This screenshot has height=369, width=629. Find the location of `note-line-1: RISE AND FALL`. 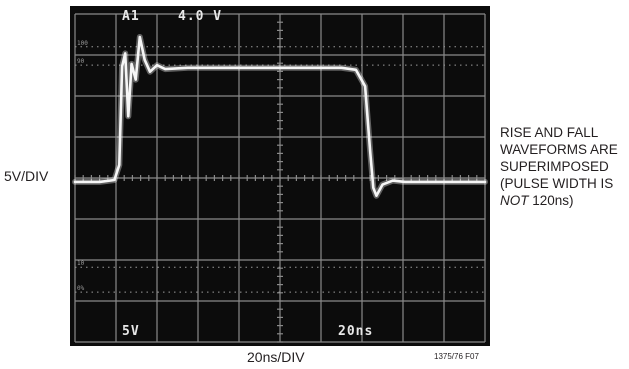

note-line-1: RISE AND FALL is located at coordinates (549, 132).